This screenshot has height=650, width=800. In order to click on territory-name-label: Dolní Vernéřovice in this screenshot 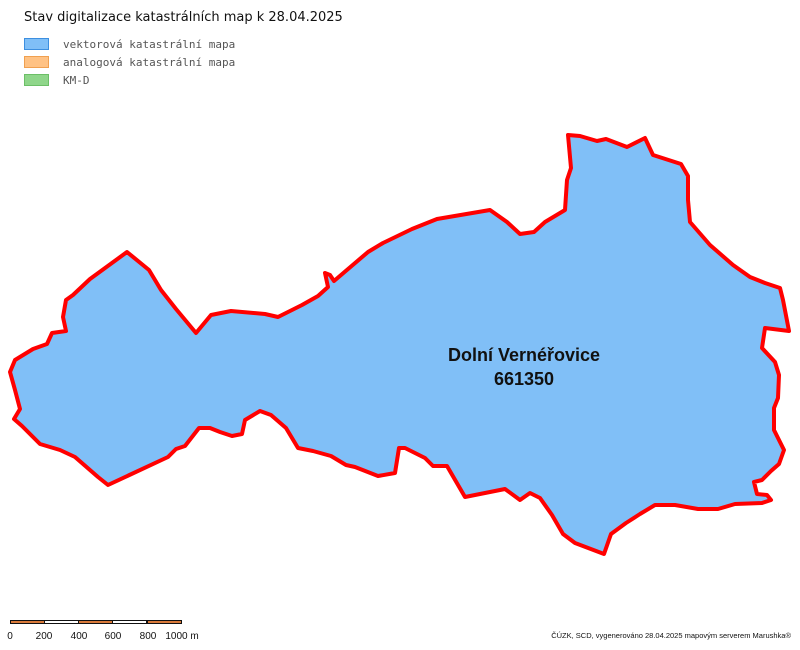, I will do `click(524, 355)`.